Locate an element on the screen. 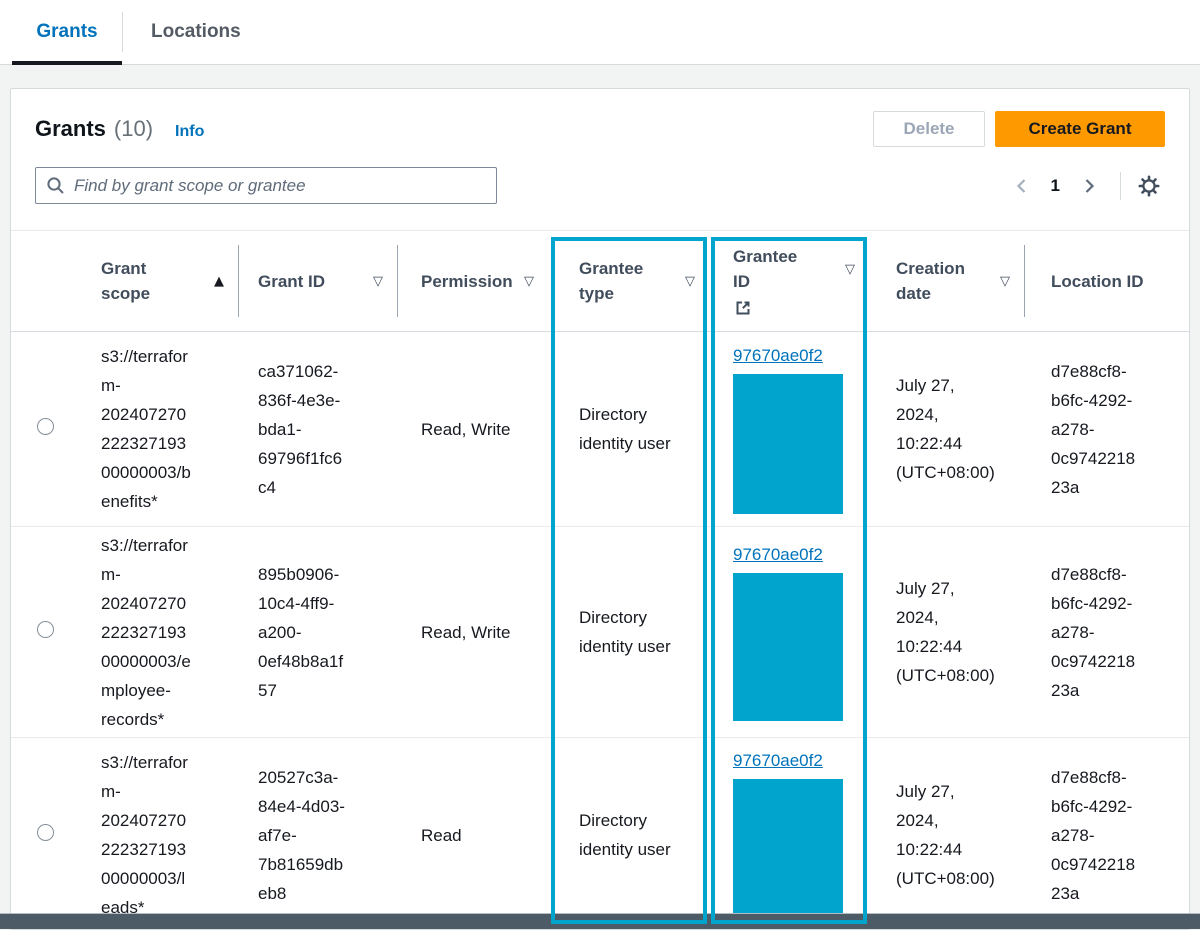 The width and height of the screenshot is (1200, 930). settings-button is located at coordinates (1149, 186).